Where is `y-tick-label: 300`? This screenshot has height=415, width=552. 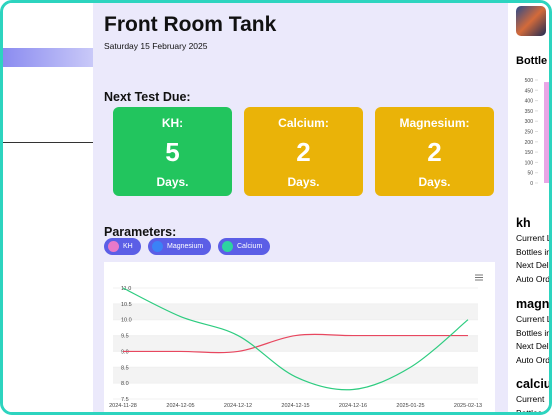 y-tick-label: 300 is located at coordinates (529, 122).